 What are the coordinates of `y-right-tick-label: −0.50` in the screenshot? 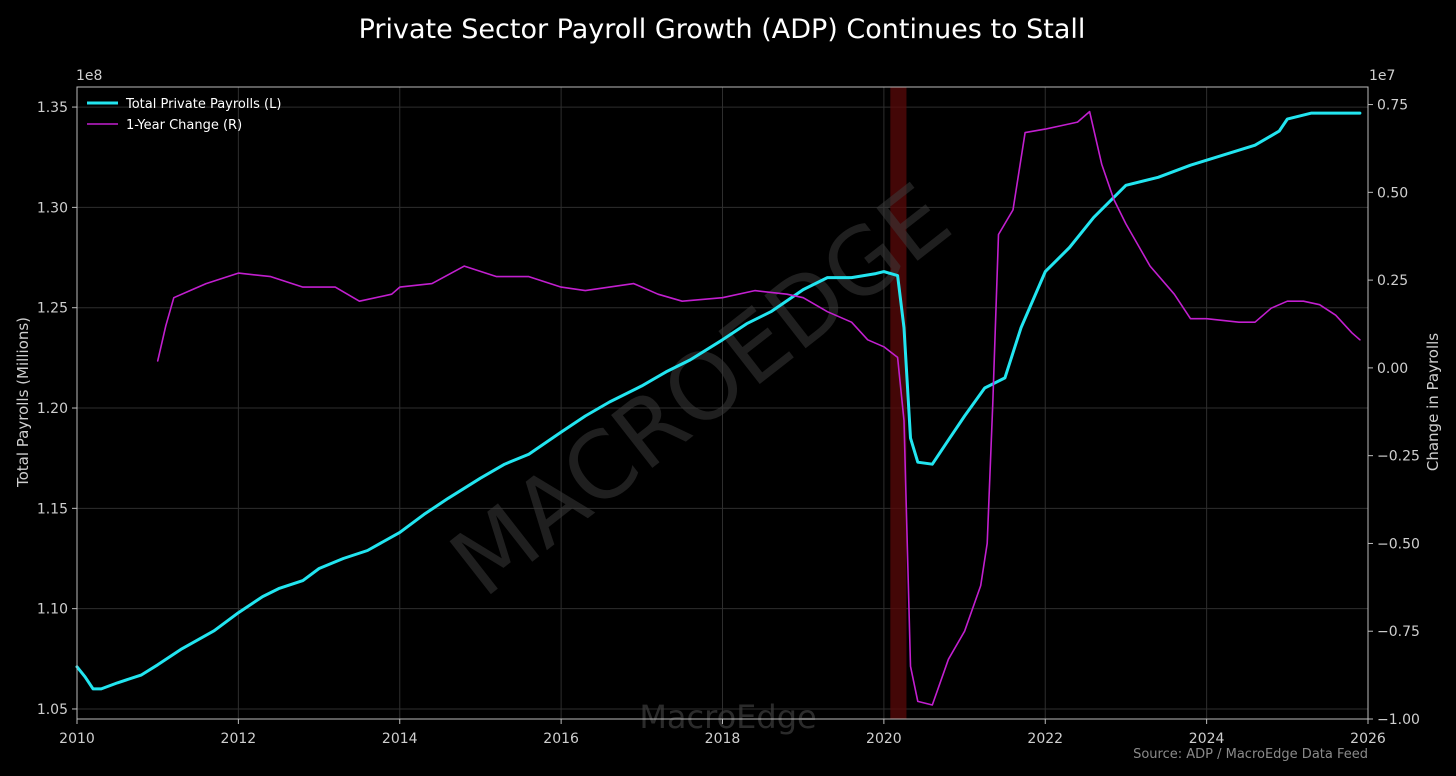 It's located at (1398, 544).